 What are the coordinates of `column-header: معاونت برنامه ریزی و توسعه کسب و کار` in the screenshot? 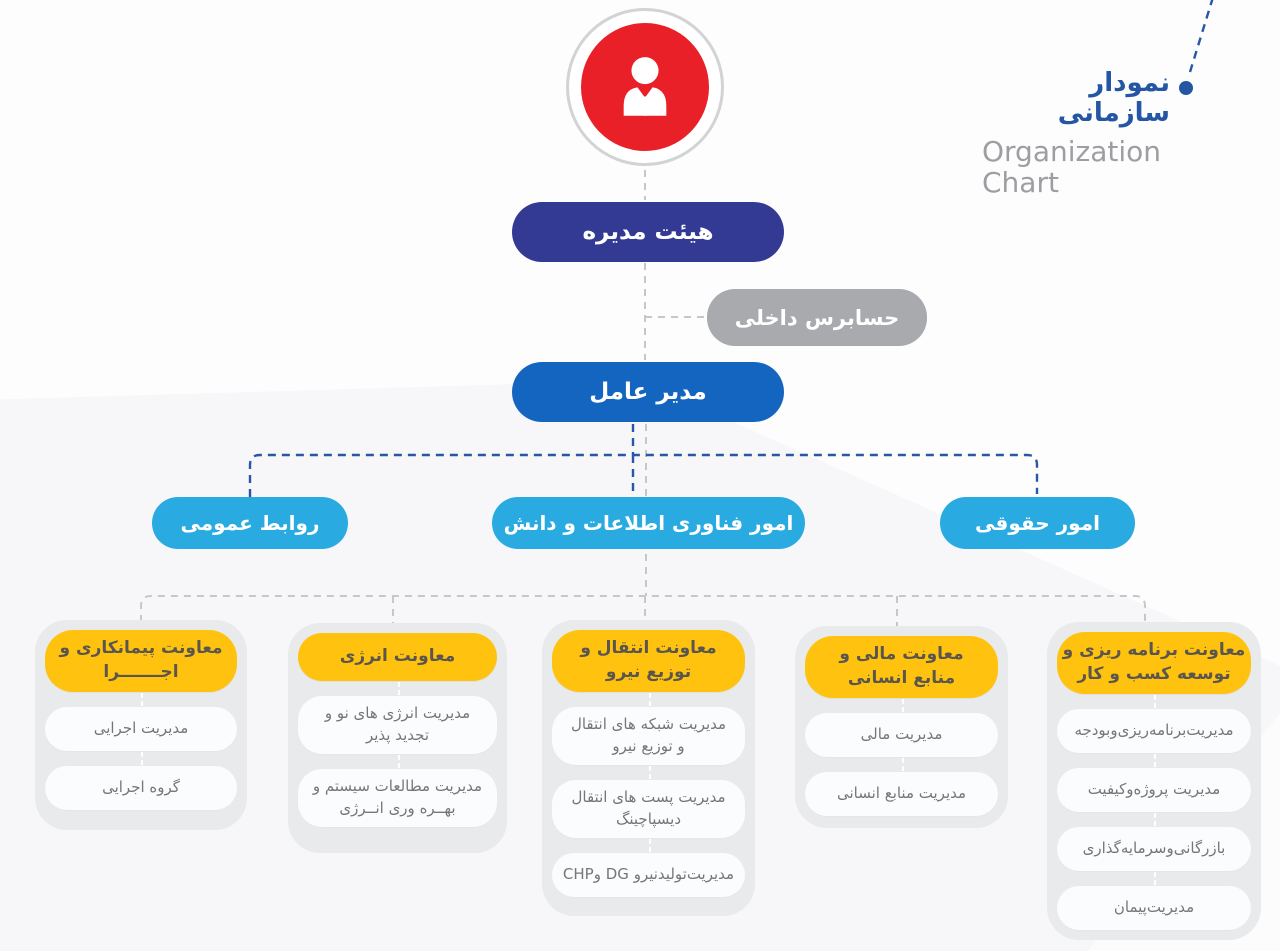 It's located at (1154, 663).